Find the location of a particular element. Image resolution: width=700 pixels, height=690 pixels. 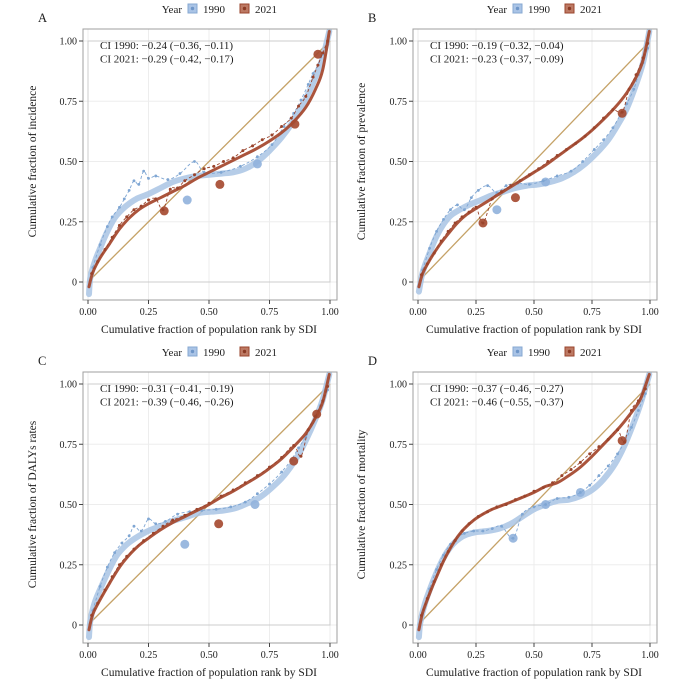

y-tick-label: 0 is located at coordinates (74, 626).